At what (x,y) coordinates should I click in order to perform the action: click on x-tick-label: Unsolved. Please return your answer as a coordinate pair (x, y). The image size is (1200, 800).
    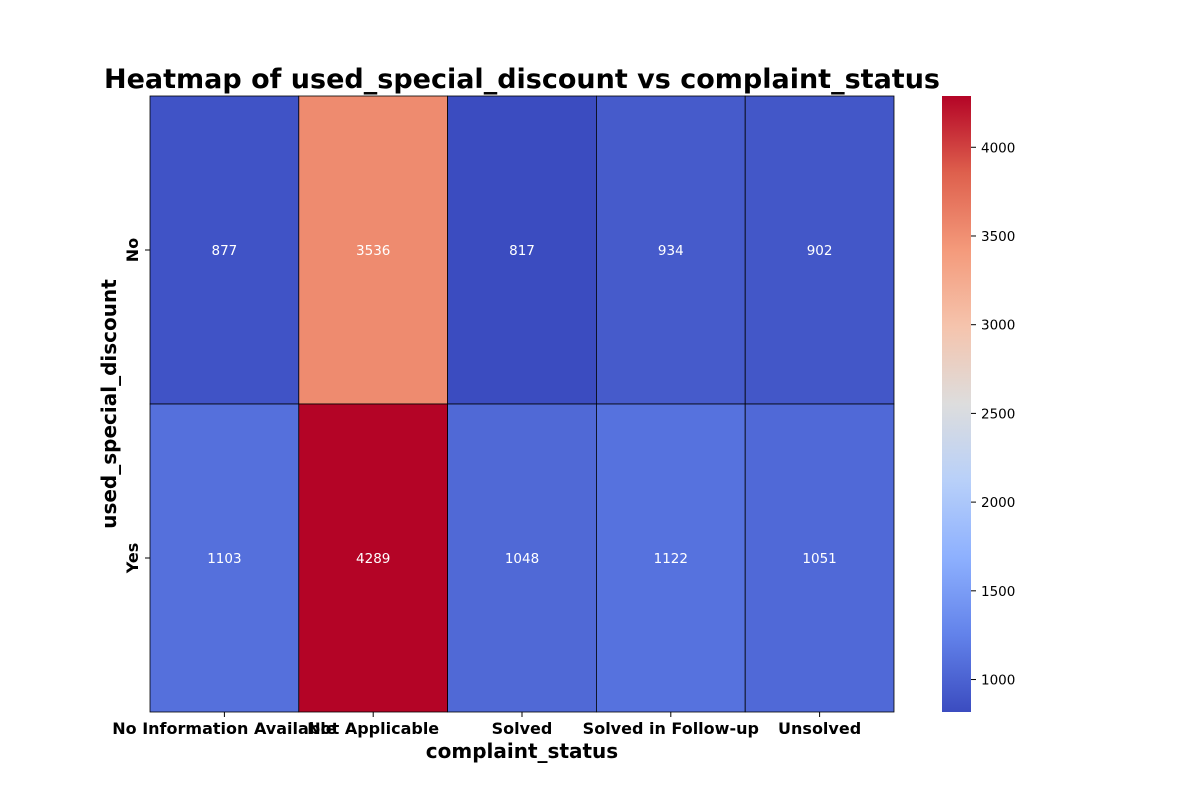
    Looking at the image, I should click on (819, 728).